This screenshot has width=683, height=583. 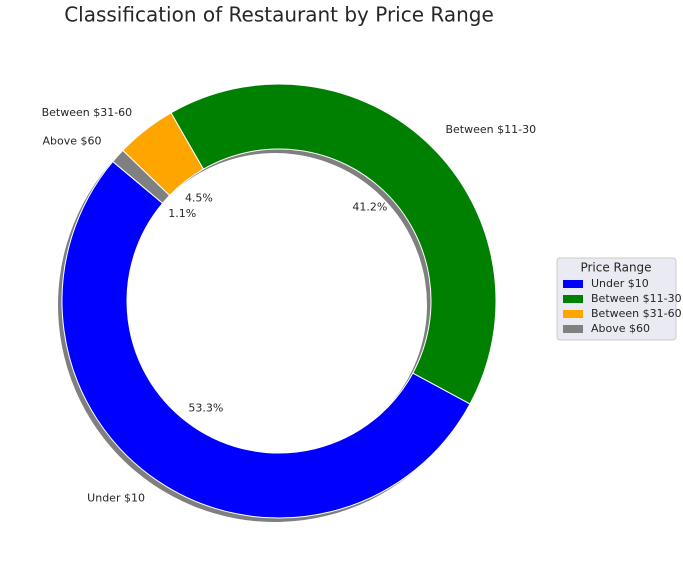 What do you see at coordinates (72, 140) in the screenshot?
I see `category-label: Above $60` at bounding box center [72, 140].